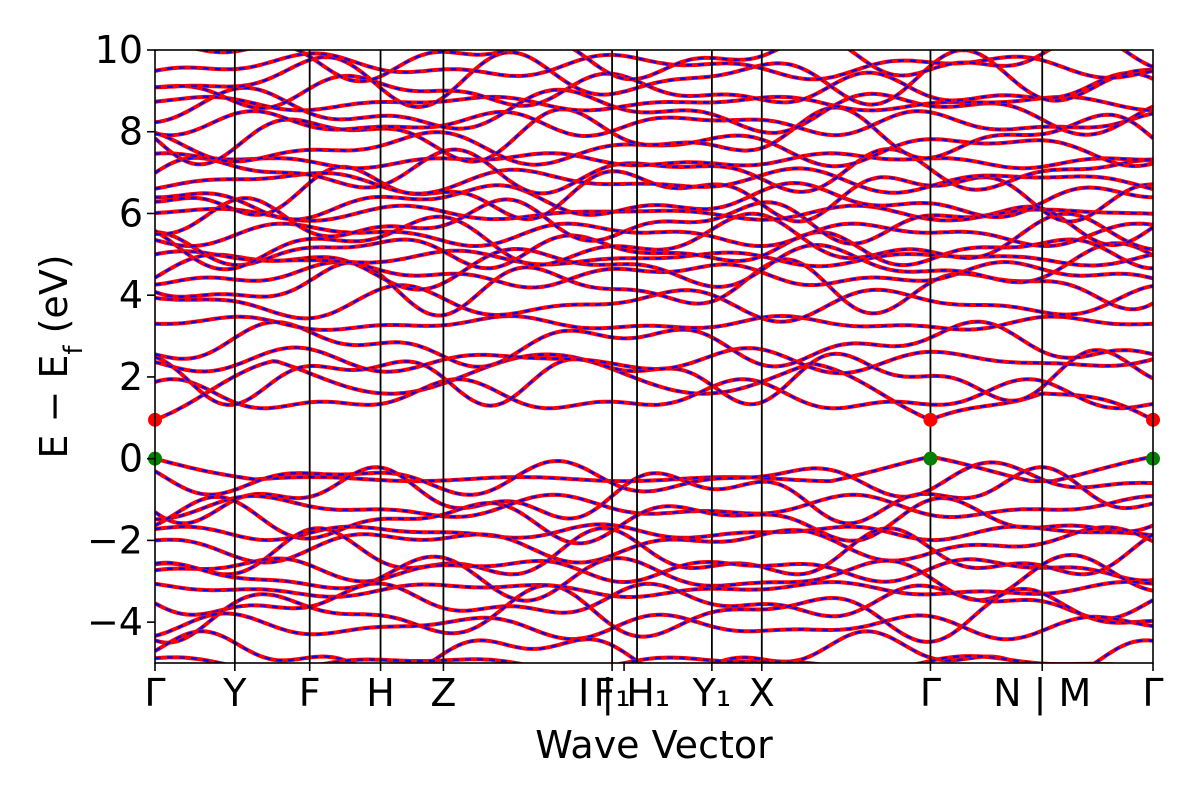 This screenshot has height=800, width=1200. What do you see at coordinates (930, 458) in the screenshot?
I see `vbm-marker` at bounding box center [930, 458].